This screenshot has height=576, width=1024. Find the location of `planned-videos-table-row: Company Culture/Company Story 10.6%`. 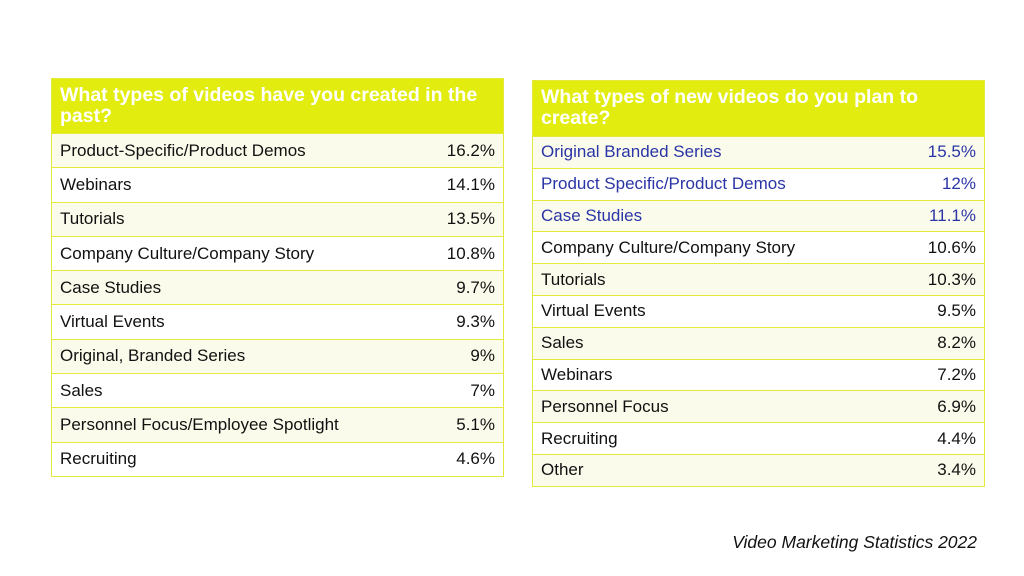

planned-videos-table-row: Company Culture/Company Story 10.6% is located at coordinates (758, 247).